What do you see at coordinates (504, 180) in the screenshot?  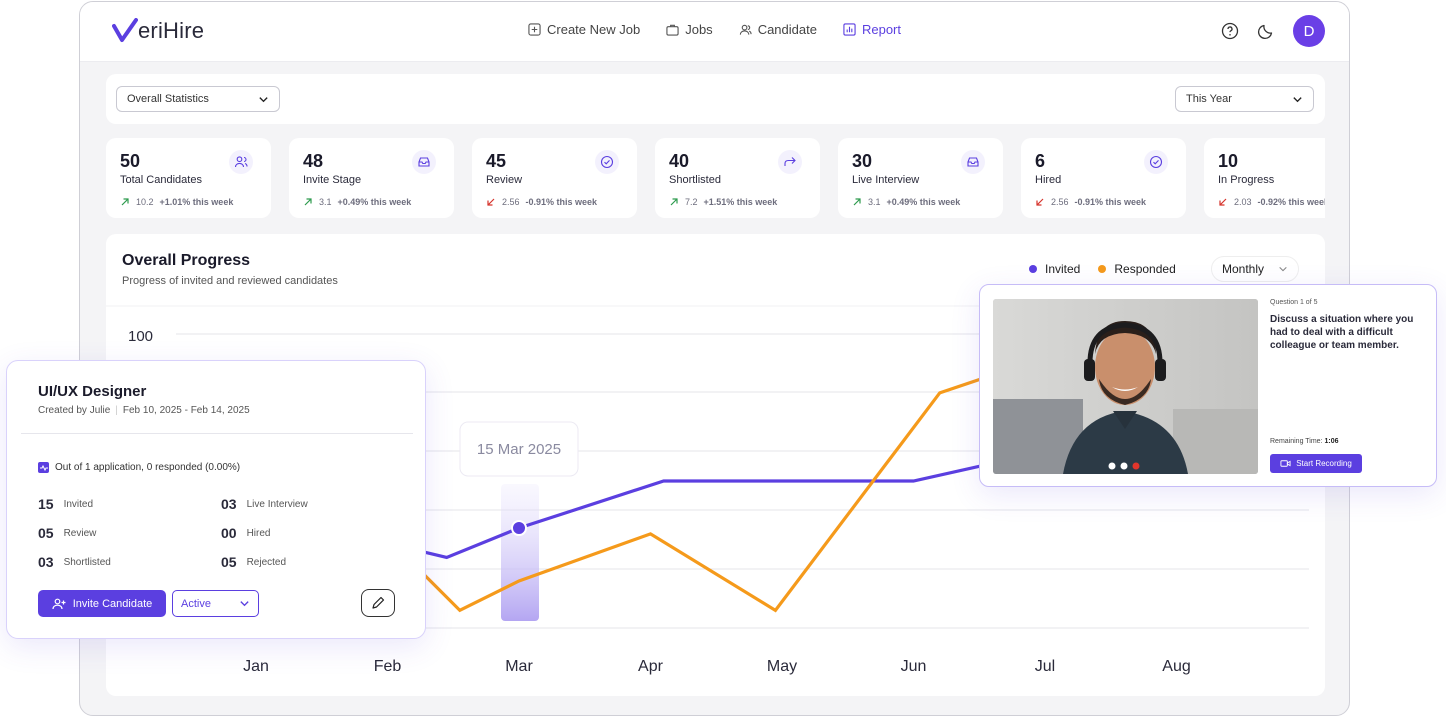 I see `stat-label: Review` at bounding box center [504, 180].